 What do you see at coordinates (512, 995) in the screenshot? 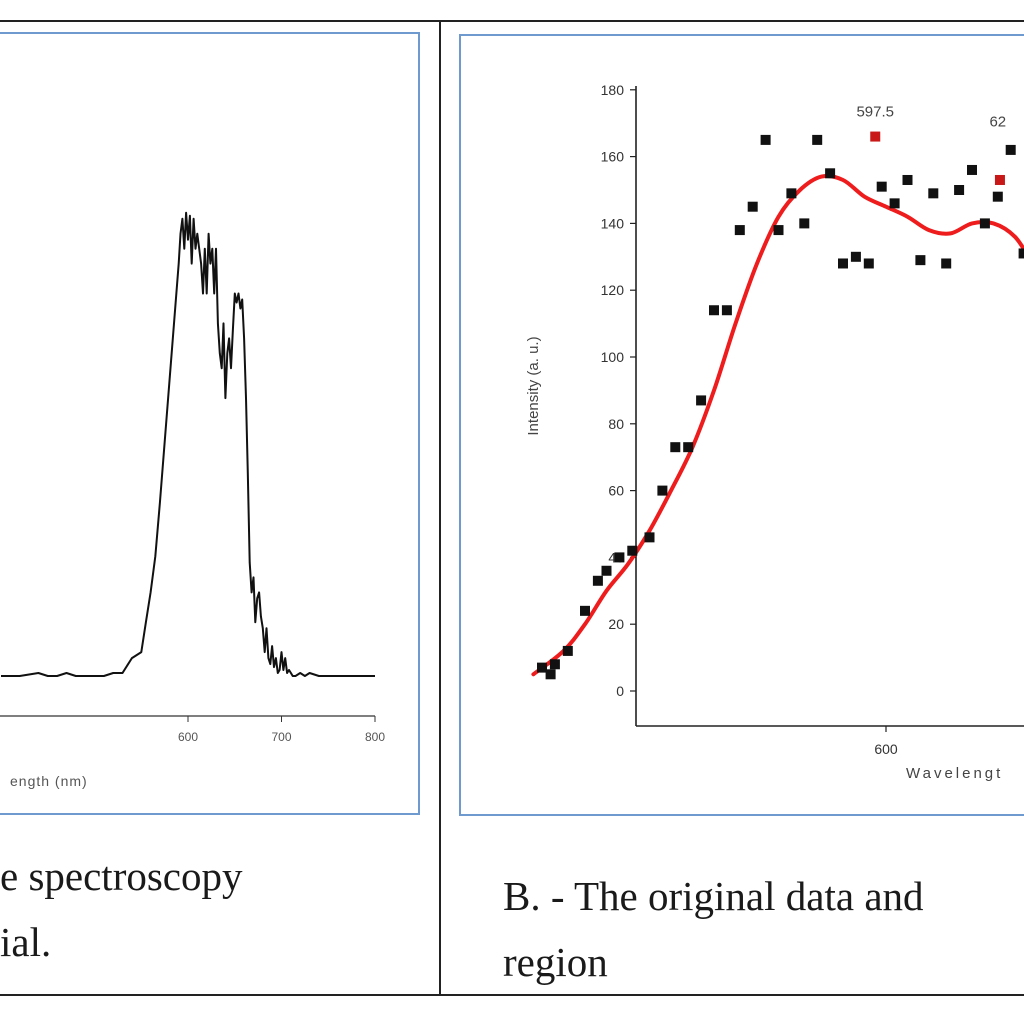
I see `table-bottom-rule` at bounding box center [512, 995].